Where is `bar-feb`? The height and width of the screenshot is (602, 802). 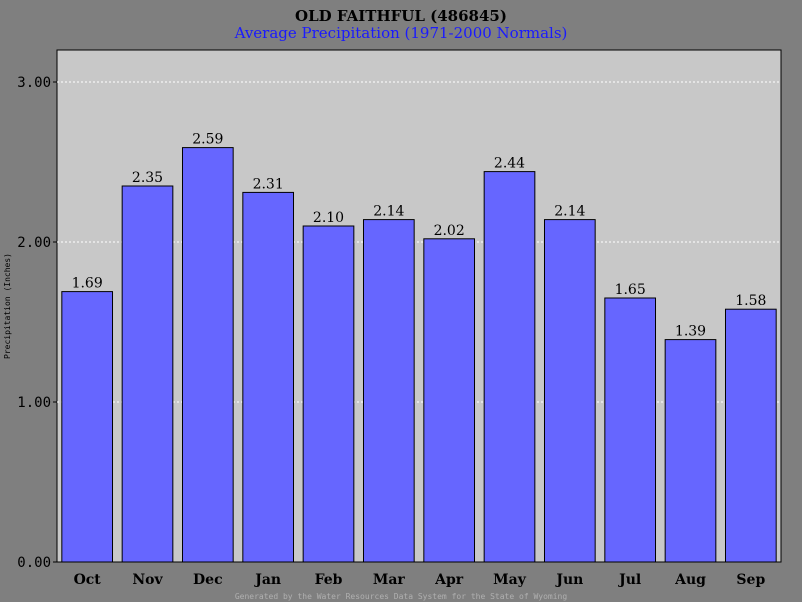
bar-feb is located at coordinates (328, 394).